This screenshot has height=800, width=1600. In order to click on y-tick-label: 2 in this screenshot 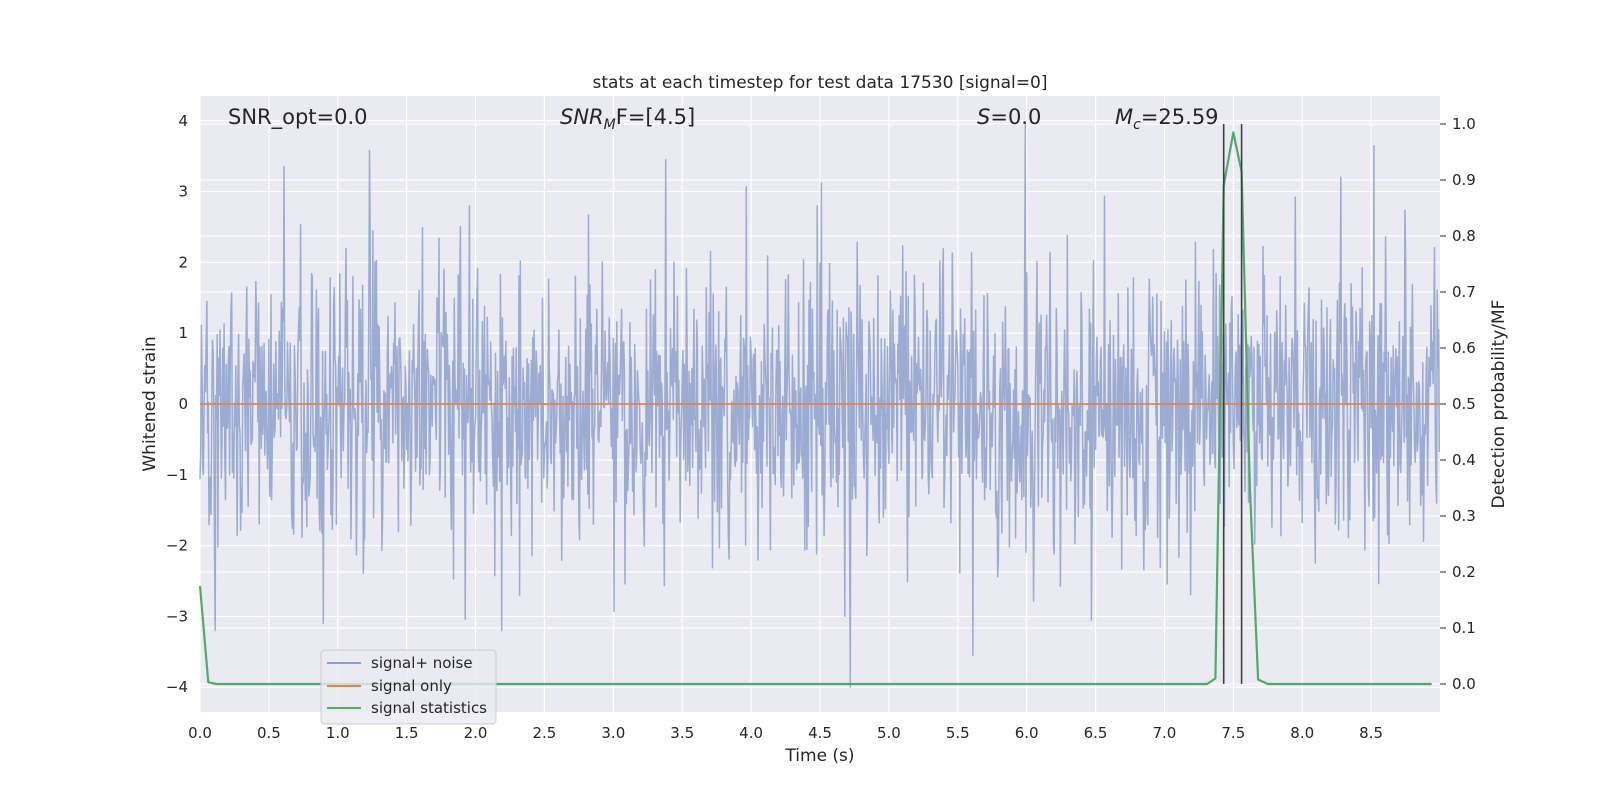, I will do `click(183, 262)`.